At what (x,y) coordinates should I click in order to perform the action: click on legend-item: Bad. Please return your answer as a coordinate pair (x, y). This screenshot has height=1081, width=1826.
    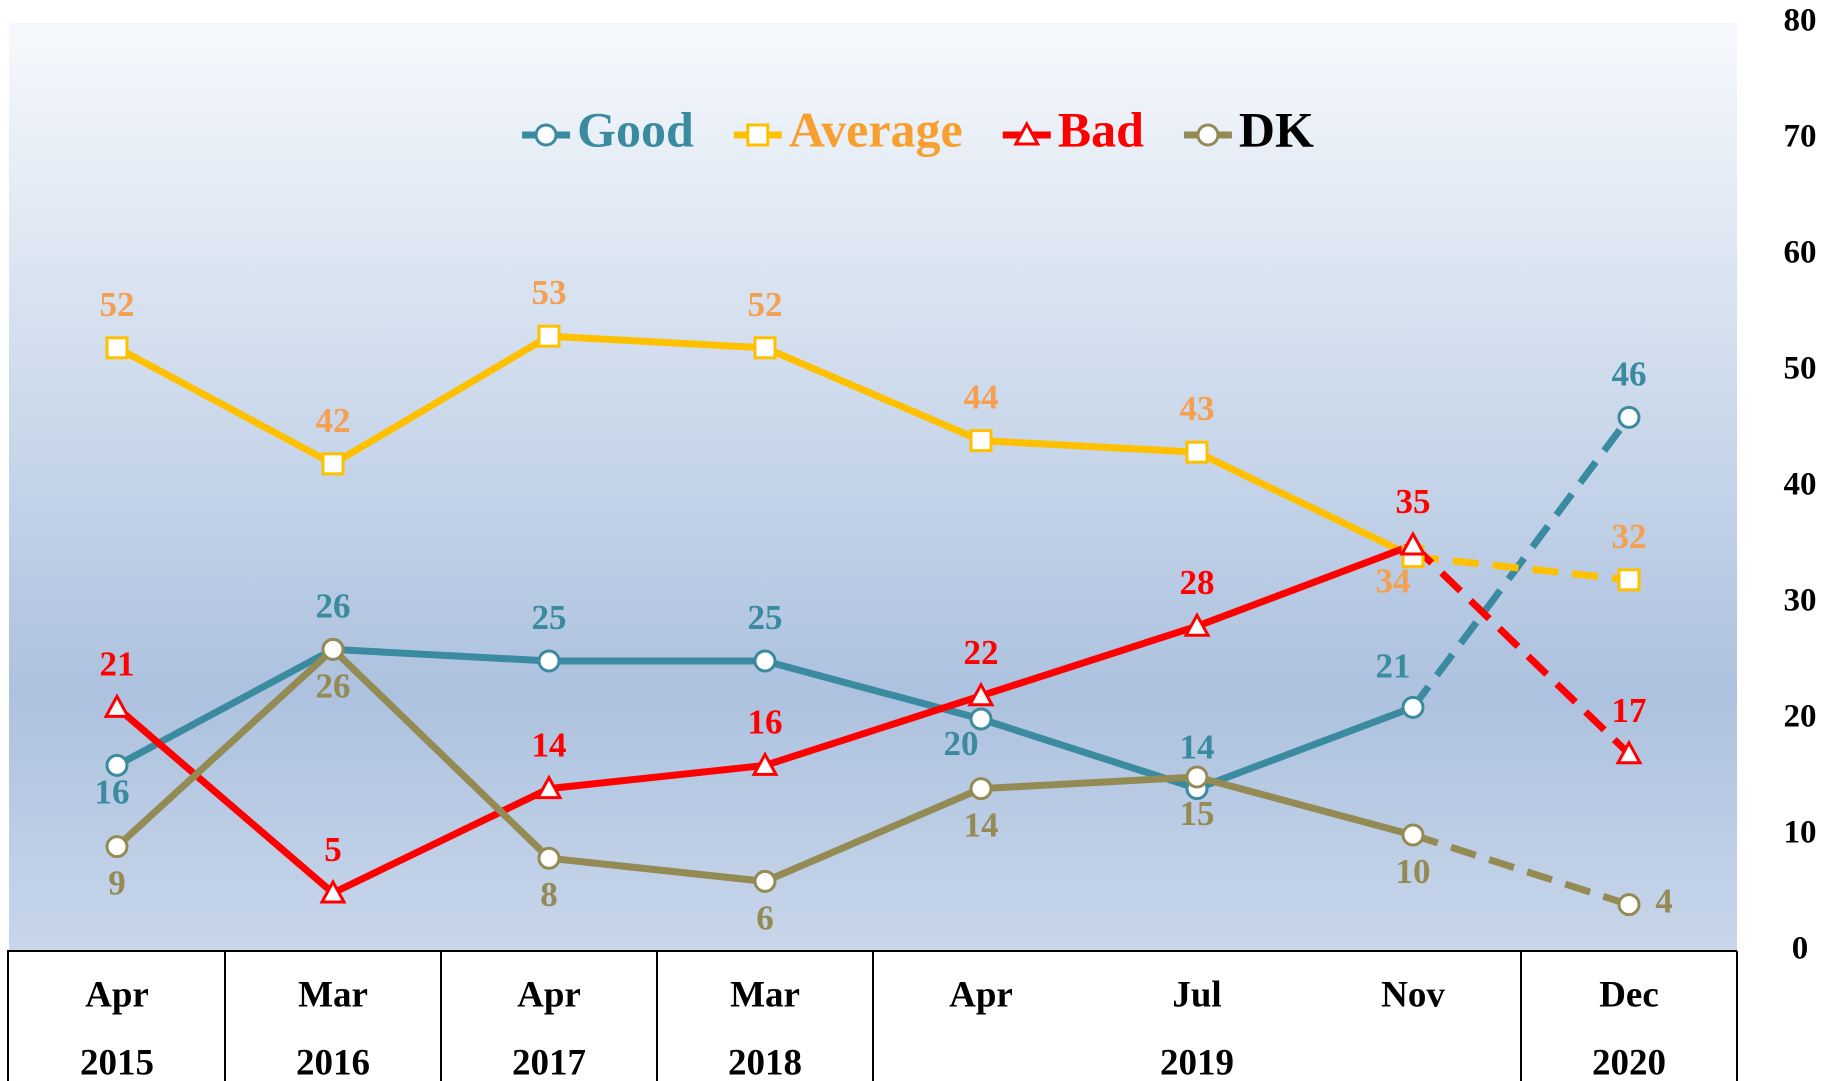
    Looking at the image, I should click on (1073, 129).